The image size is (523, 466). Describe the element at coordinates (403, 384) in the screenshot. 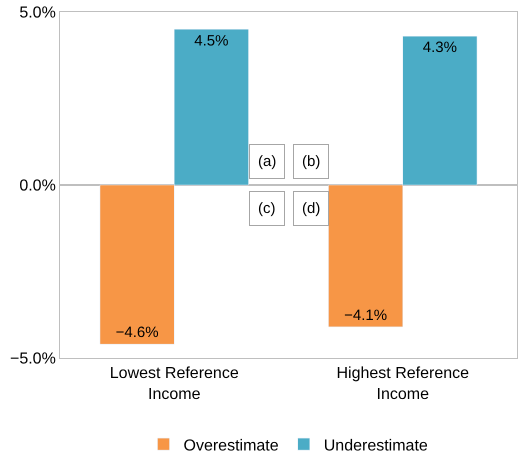

I see `x-tick-label: Highest Reference Income` at that location.